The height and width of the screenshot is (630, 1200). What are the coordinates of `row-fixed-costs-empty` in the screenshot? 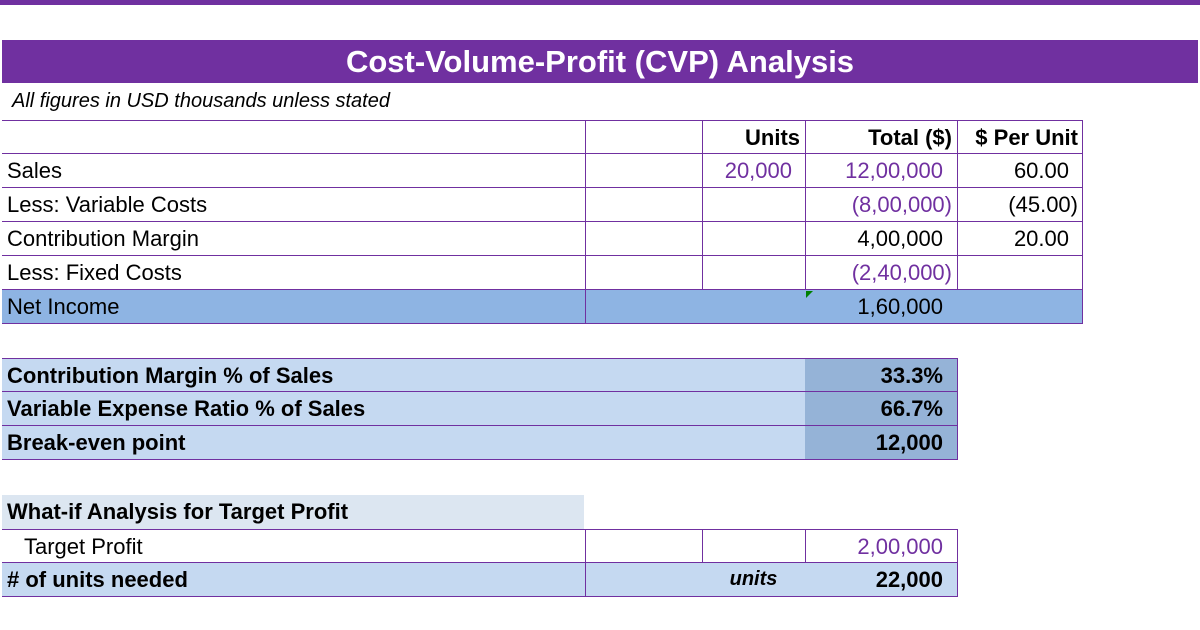 It's located at (644, 273).